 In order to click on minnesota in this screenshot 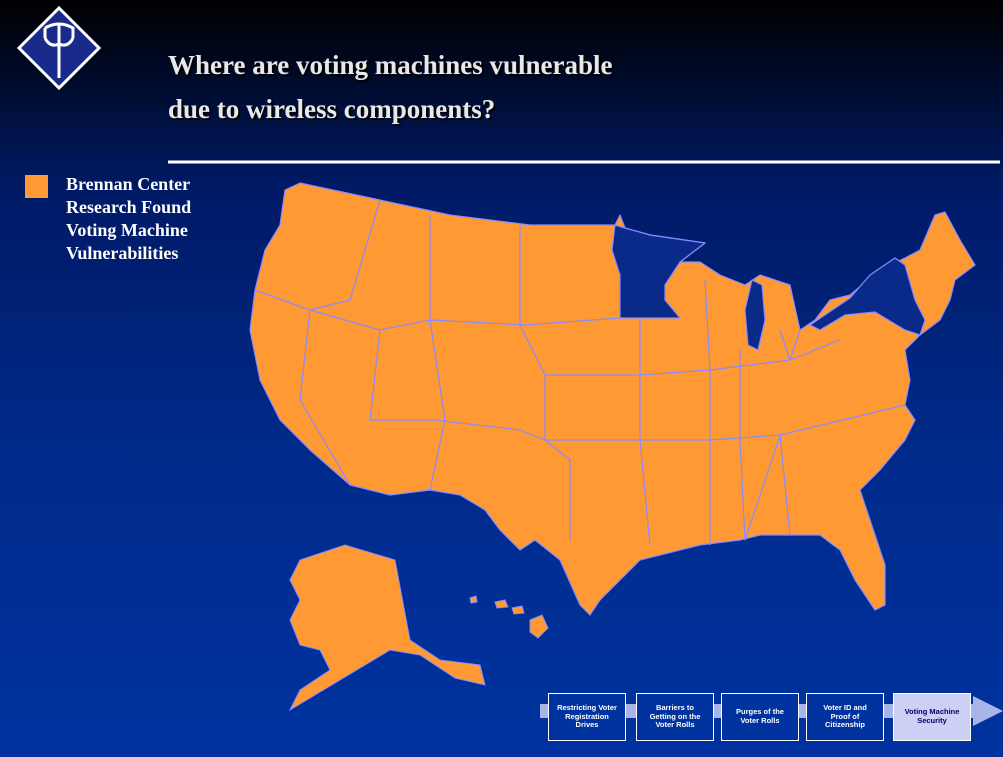, I will do `click(658, 271)`.